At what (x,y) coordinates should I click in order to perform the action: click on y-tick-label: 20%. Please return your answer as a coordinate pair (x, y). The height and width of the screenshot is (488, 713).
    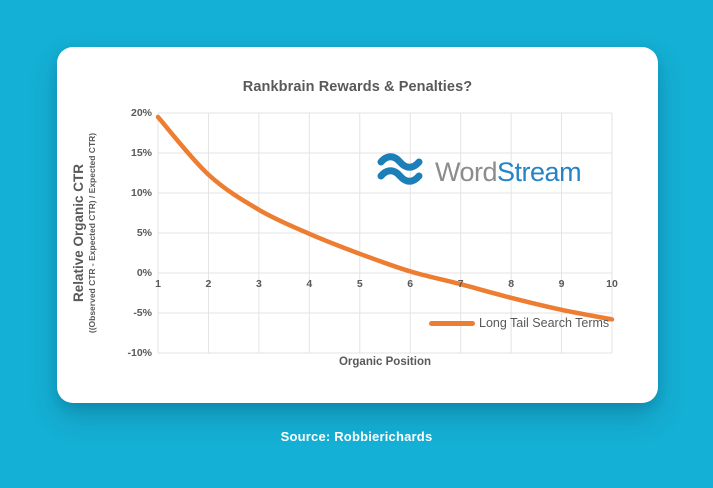
    Looking at the image, I should click on (141, 113).